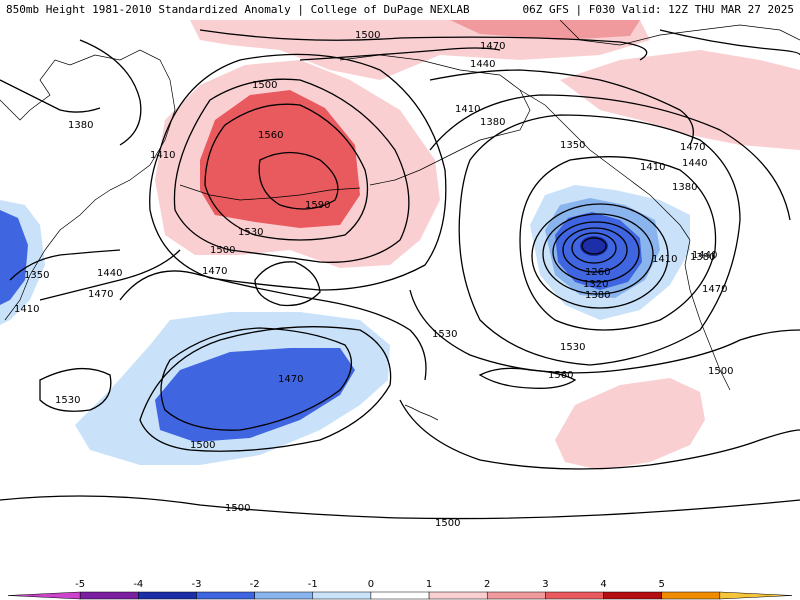 Image resolution: width=800 pixels, height=600 pixels. I want to click on colorbar-tick-label: -1, so click(313, 584).